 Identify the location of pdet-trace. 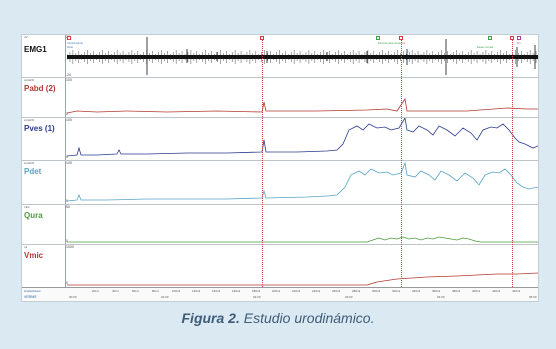
(302, 183).